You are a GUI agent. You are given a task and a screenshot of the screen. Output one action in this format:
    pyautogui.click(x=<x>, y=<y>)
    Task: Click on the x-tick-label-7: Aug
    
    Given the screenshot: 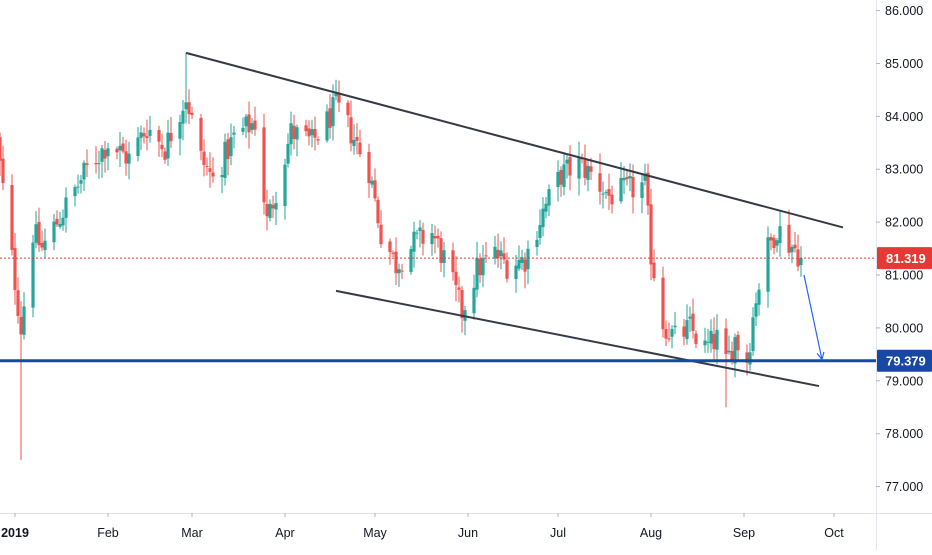 What is the action you would take?
    pyautogui.click(x=651, y=533)
    